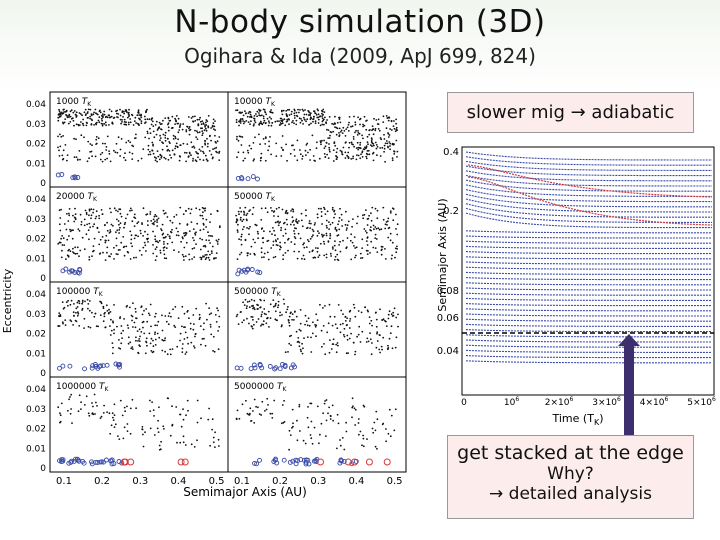 Image resolution: width=720 pixels, height=540 pixels. What do you see at coordinates (80, 292) in the screenshot?
I see `panel-time-label: 100000 TK` at bounding box center [80, 292].